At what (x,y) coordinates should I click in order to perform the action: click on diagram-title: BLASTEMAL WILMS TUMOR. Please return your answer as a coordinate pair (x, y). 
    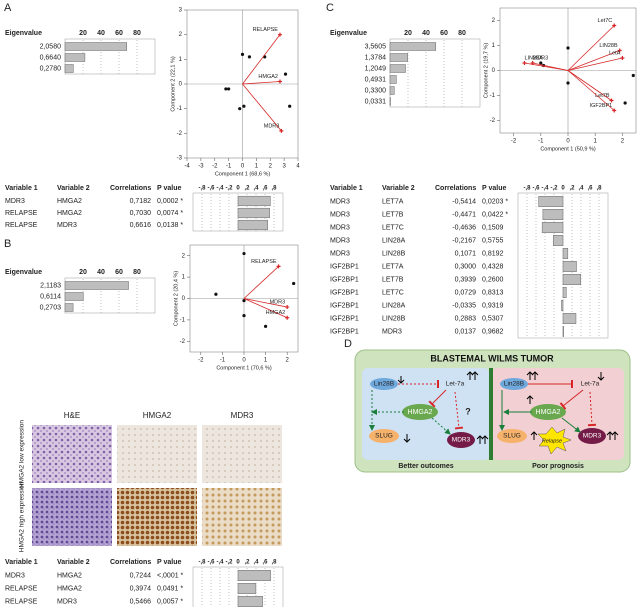
    Looking at the image, I should click on (492, 358).